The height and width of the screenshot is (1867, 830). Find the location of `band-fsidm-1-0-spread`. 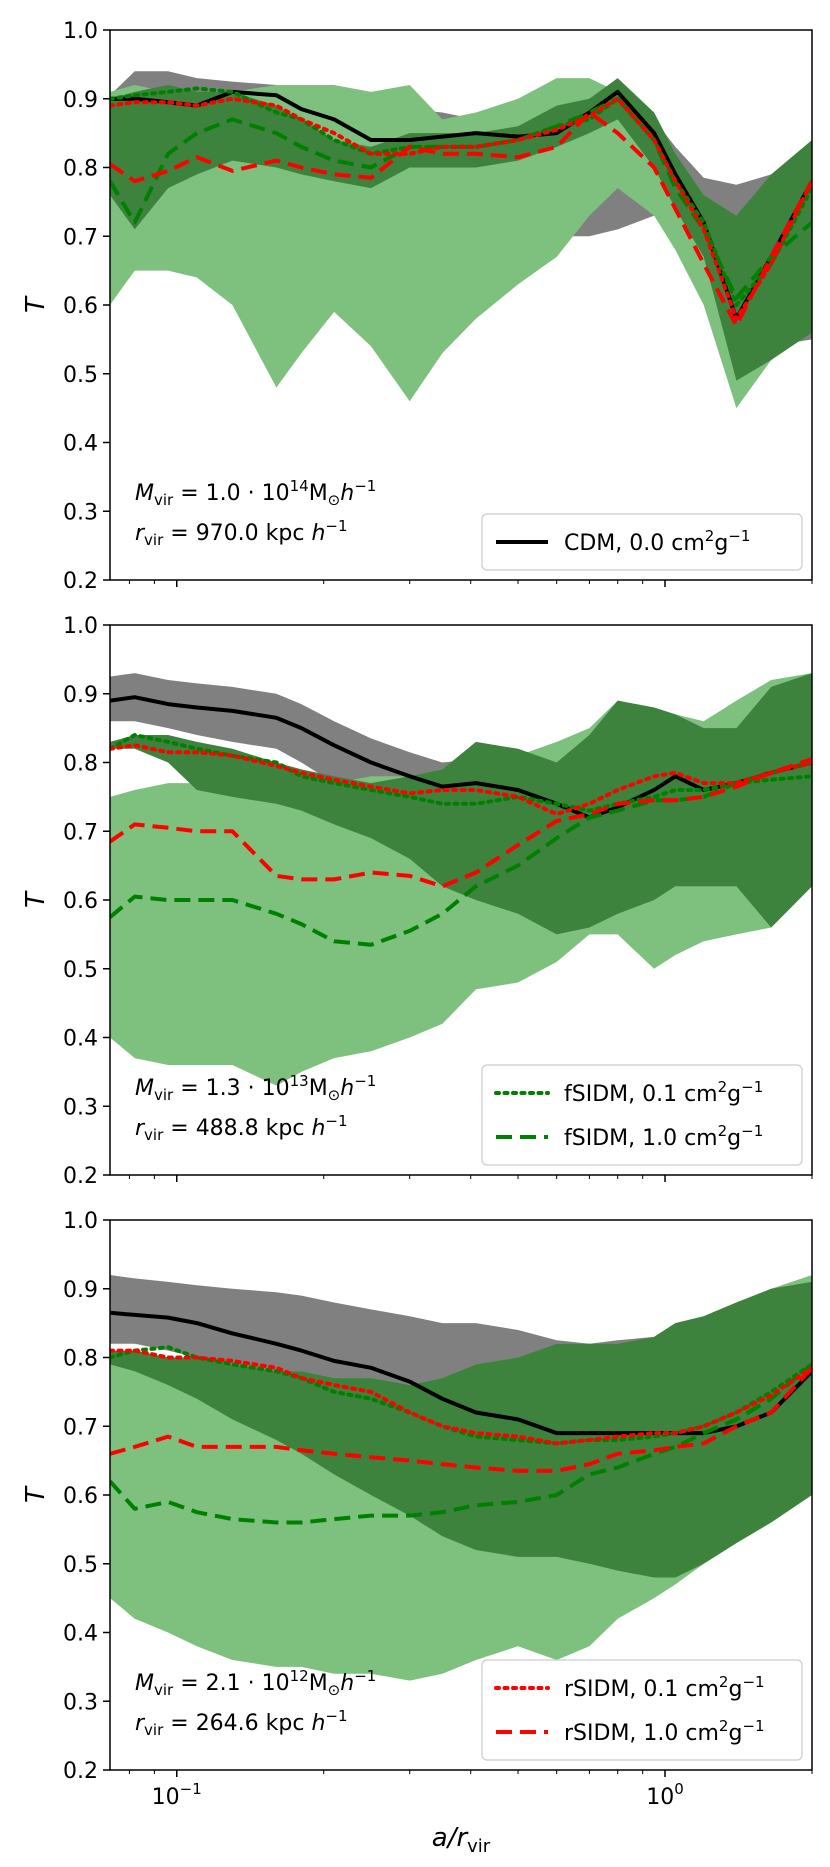

band-fsidm-1-0-spread is located at coordinates (461, 229).